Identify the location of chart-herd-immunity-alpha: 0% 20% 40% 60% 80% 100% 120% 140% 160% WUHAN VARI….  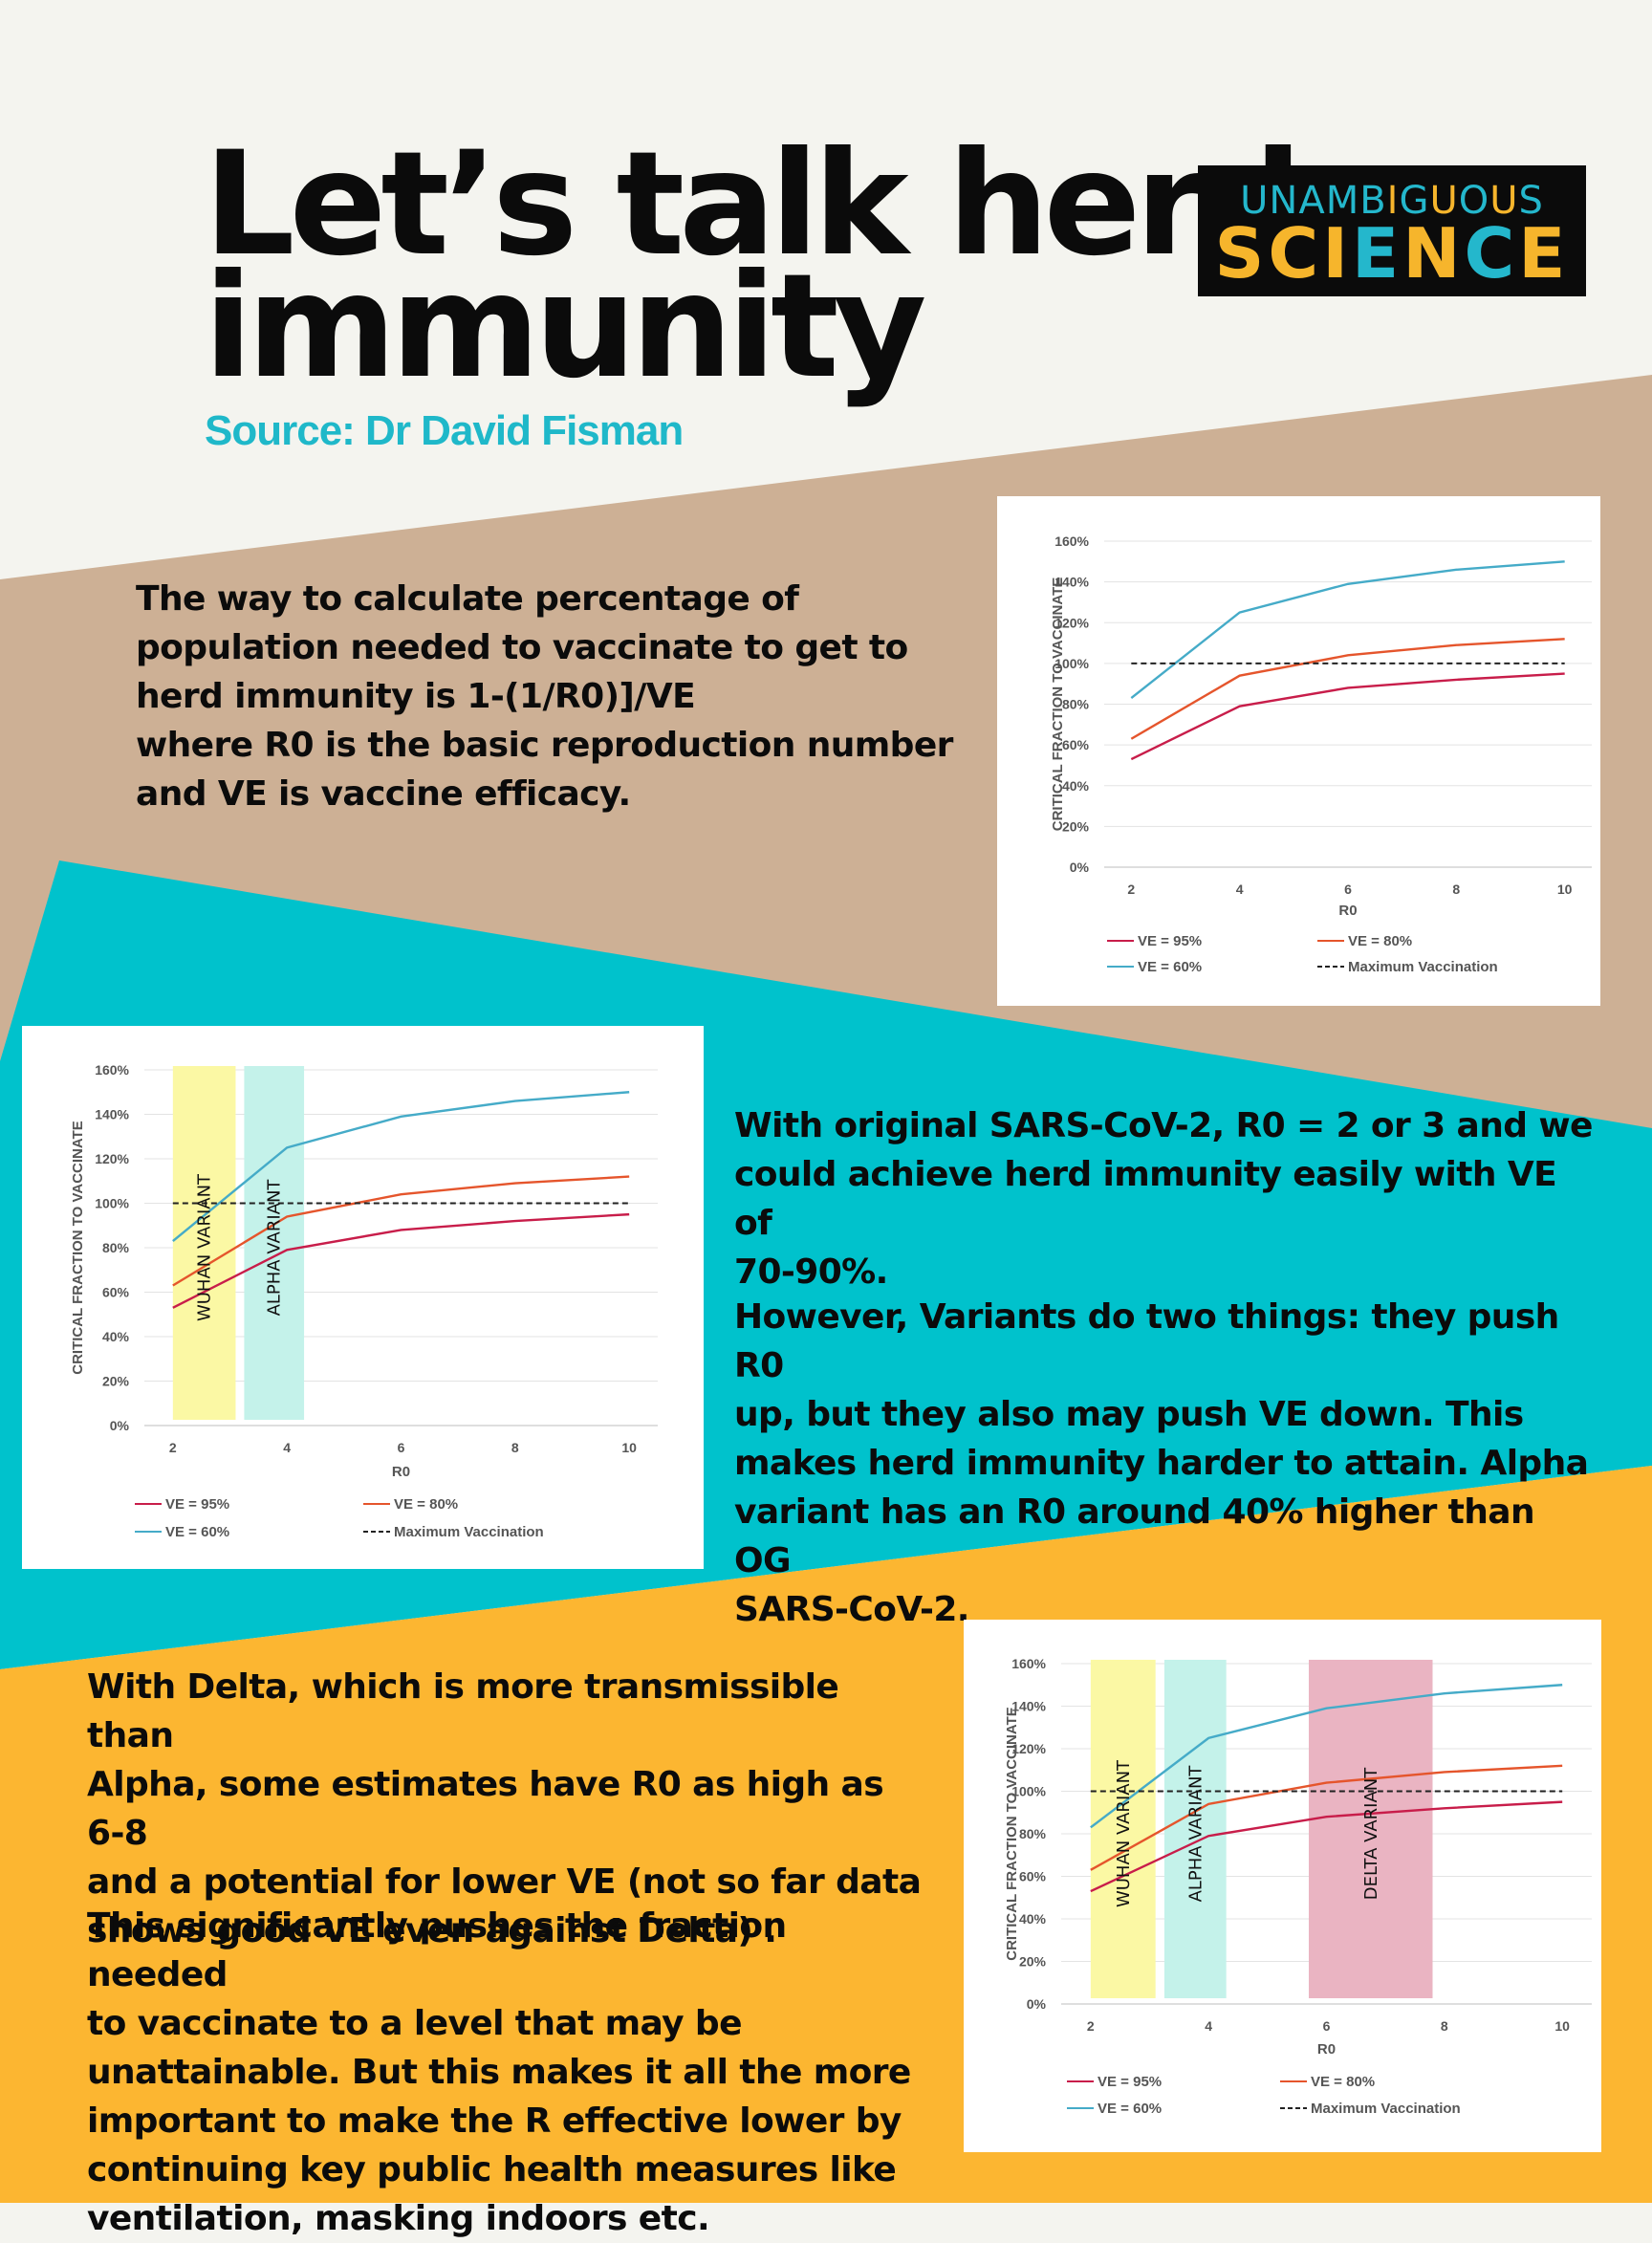
(363, 1298).